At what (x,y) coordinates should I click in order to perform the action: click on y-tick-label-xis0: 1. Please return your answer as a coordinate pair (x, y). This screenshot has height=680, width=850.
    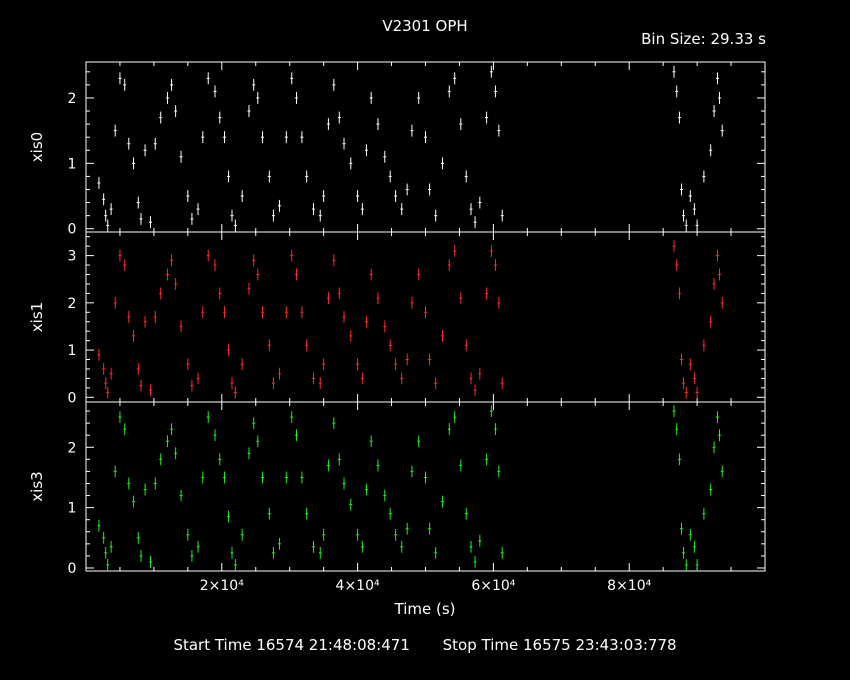
    Looking at the image, I should click on (72, 164).